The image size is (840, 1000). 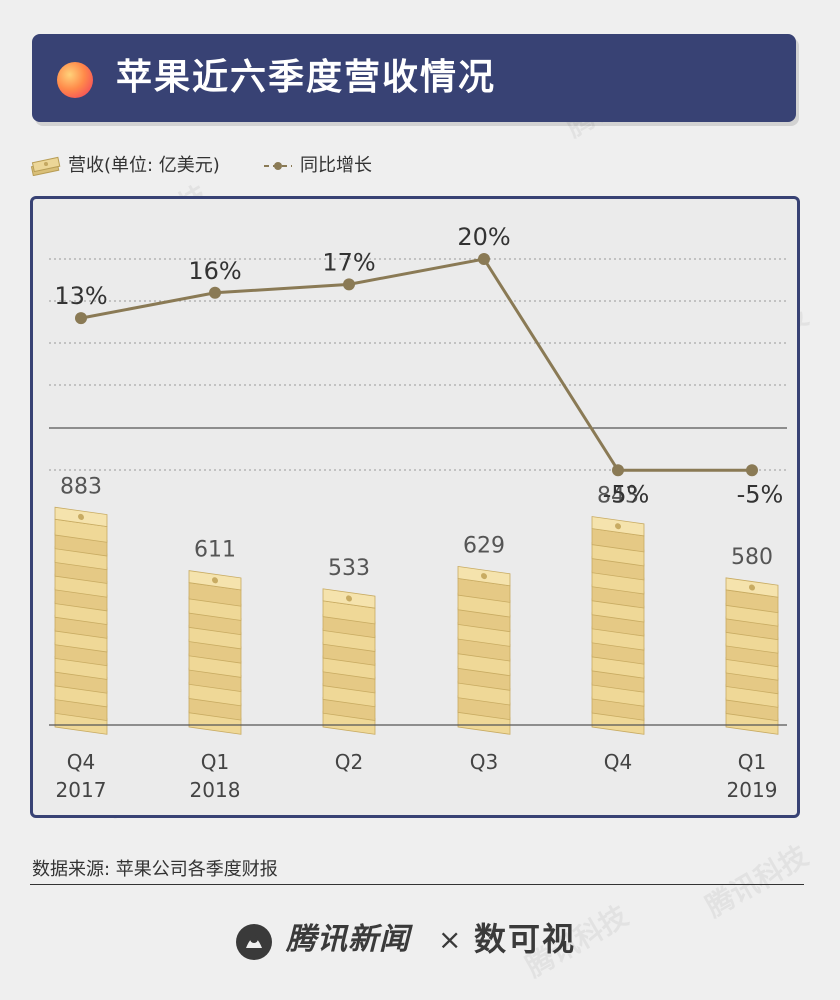 I want to click on growth-label: 13%, so click(x=80, y=296).